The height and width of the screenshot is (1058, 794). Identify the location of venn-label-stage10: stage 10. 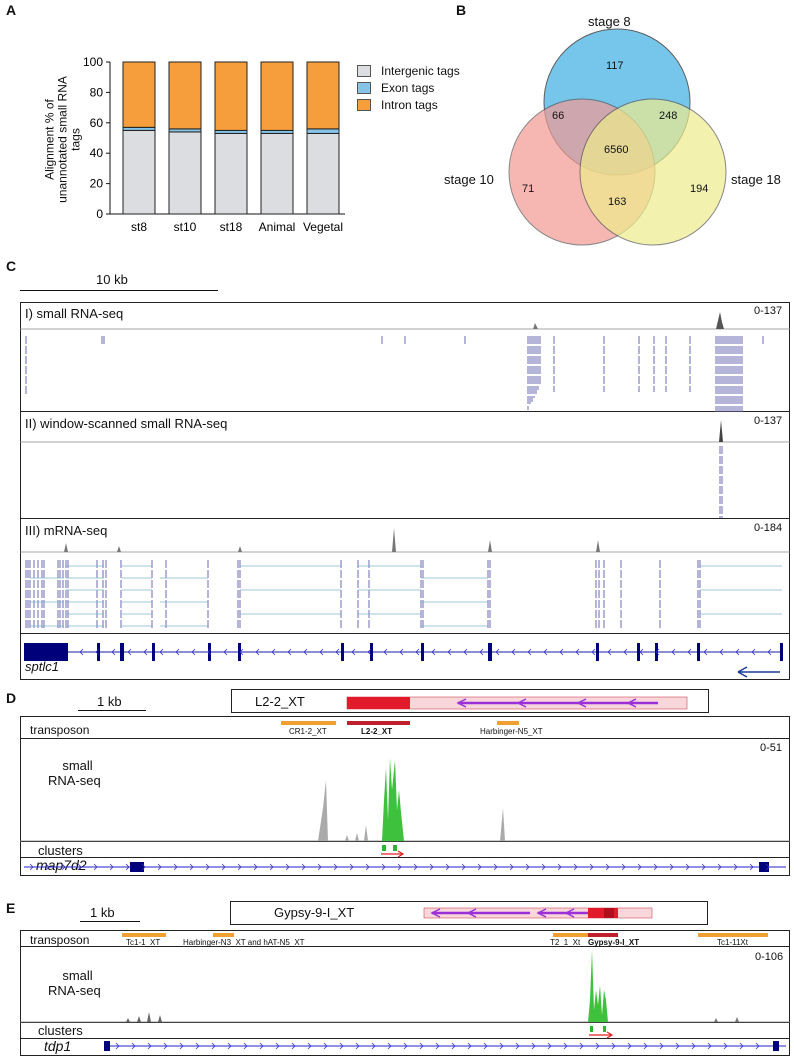
(469, 179).